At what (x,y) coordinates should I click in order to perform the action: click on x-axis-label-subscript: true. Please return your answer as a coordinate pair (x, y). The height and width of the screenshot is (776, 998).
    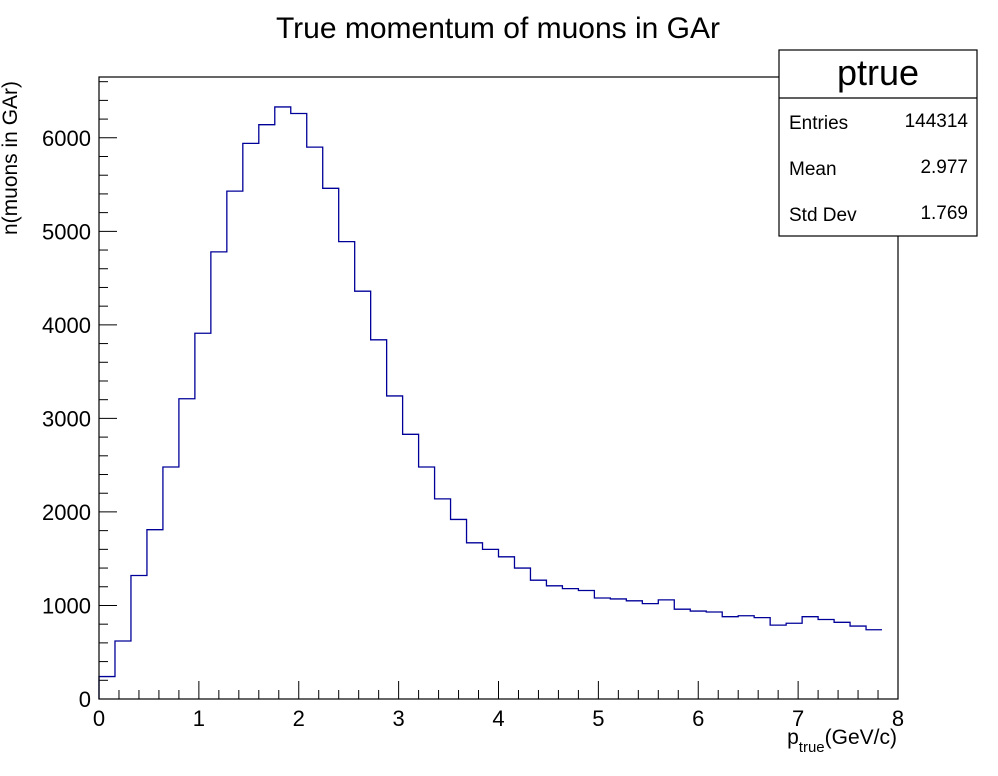
    Looking at the image, I should click on (812, 747).